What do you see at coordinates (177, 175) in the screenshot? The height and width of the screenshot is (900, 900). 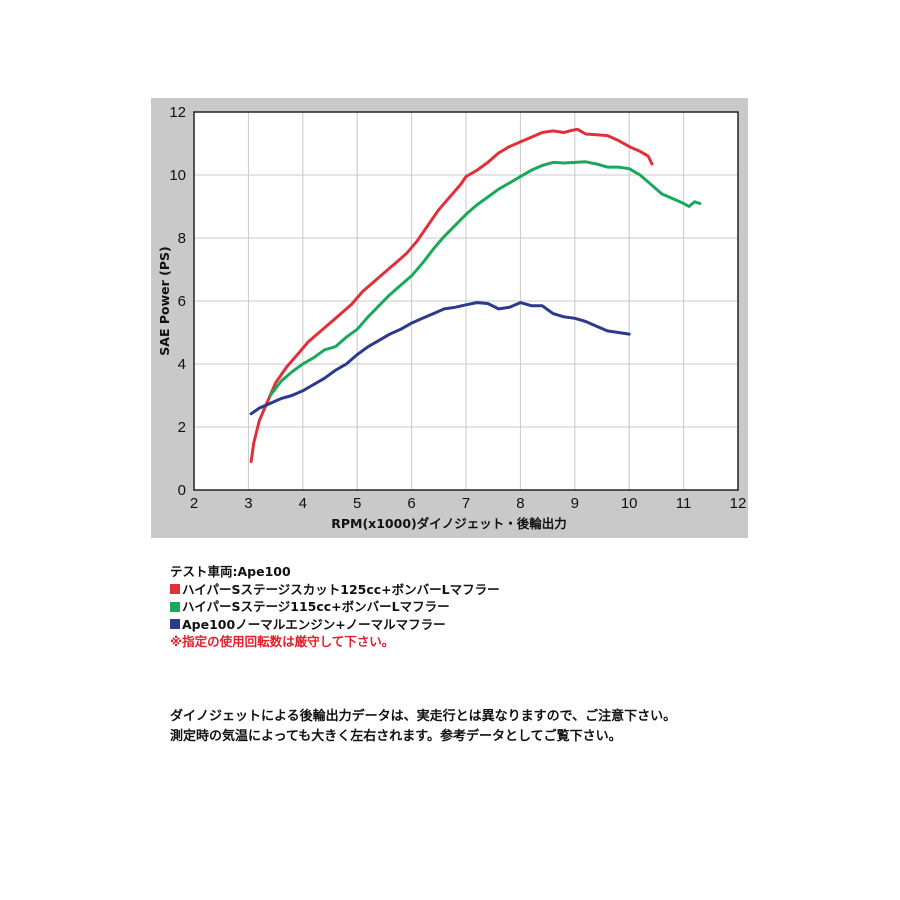 I see `y-tick-label: 10` at bounding box center [177, 175].